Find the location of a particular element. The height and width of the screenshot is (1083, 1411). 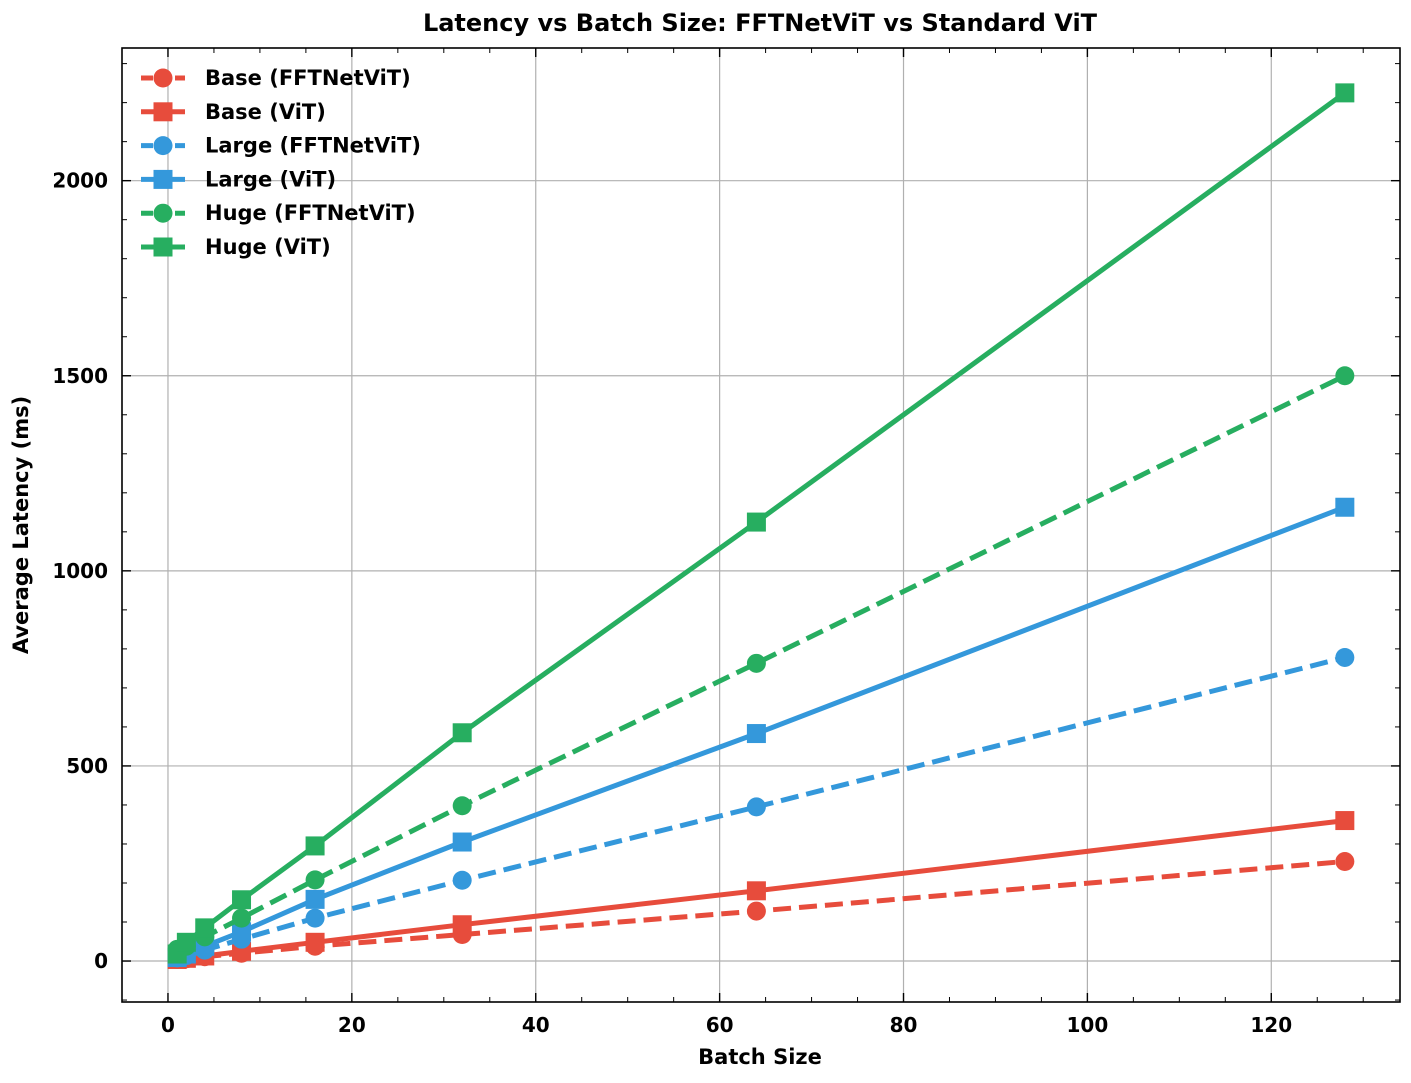

y-axis-label: Average Latency (ms) is located at coordinates (21, 525).